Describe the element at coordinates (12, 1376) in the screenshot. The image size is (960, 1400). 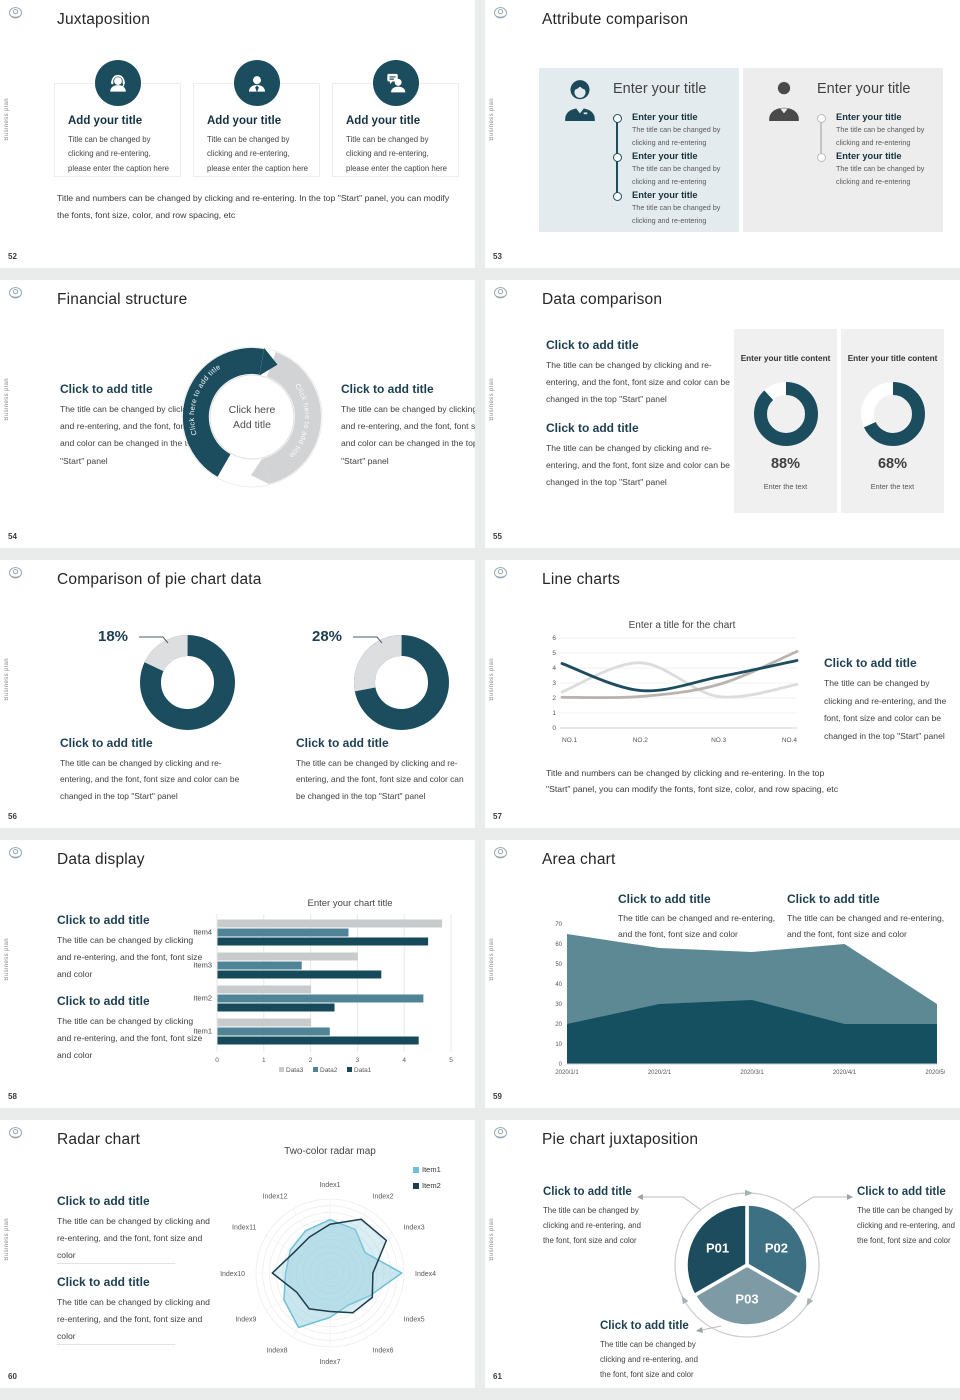
I see `page-number: 60` at that location.